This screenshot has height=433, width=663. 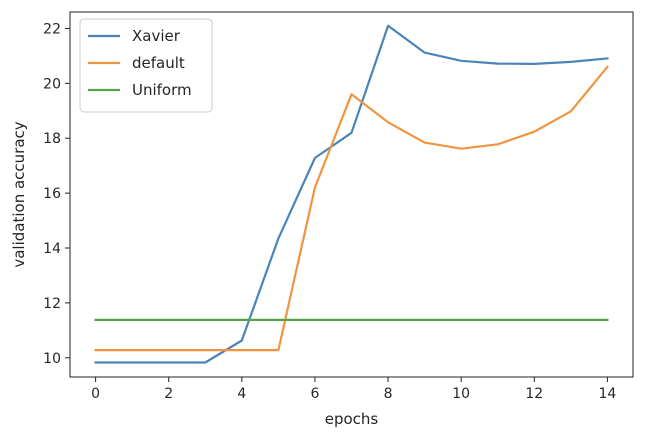 What do you see at coordinates (156, 36) in the screenshot?
I see `legend-label-xavier: Xavier` at bounding box center [156, 36].